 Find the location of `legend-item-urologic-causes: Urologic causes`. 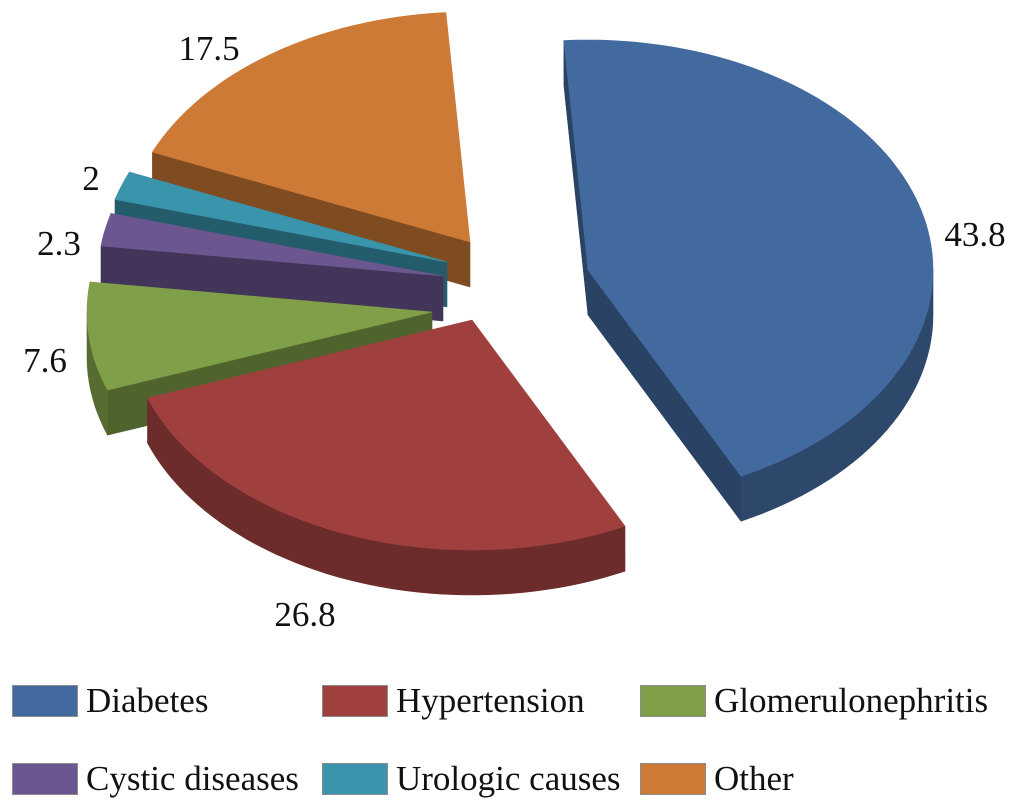

legend-item-urologic-causes: Urologic causes is located at coordinates (471, 778).